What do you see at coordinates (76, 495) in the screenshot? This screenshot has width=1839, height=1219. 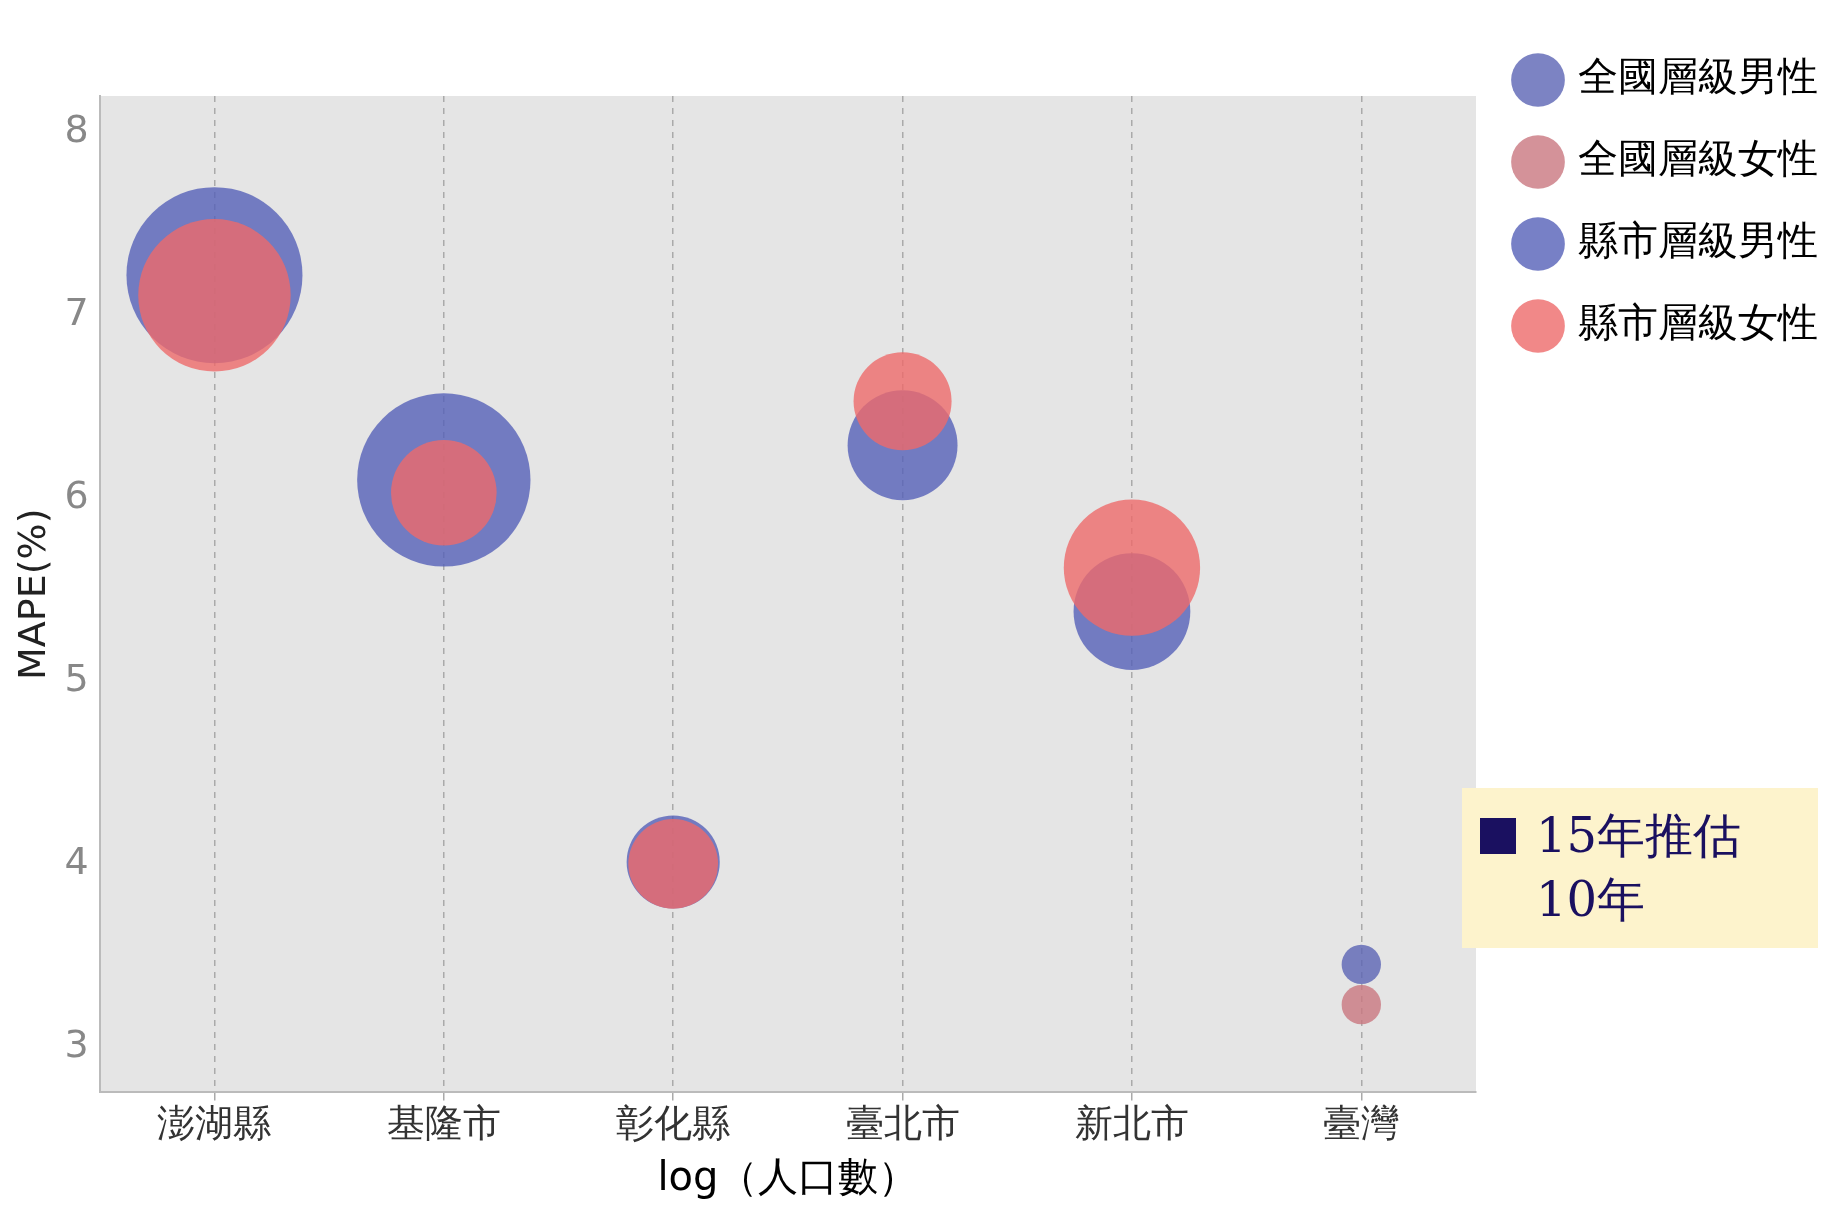 I see `y-tick-label: 6` at bounding box center [76, 495].